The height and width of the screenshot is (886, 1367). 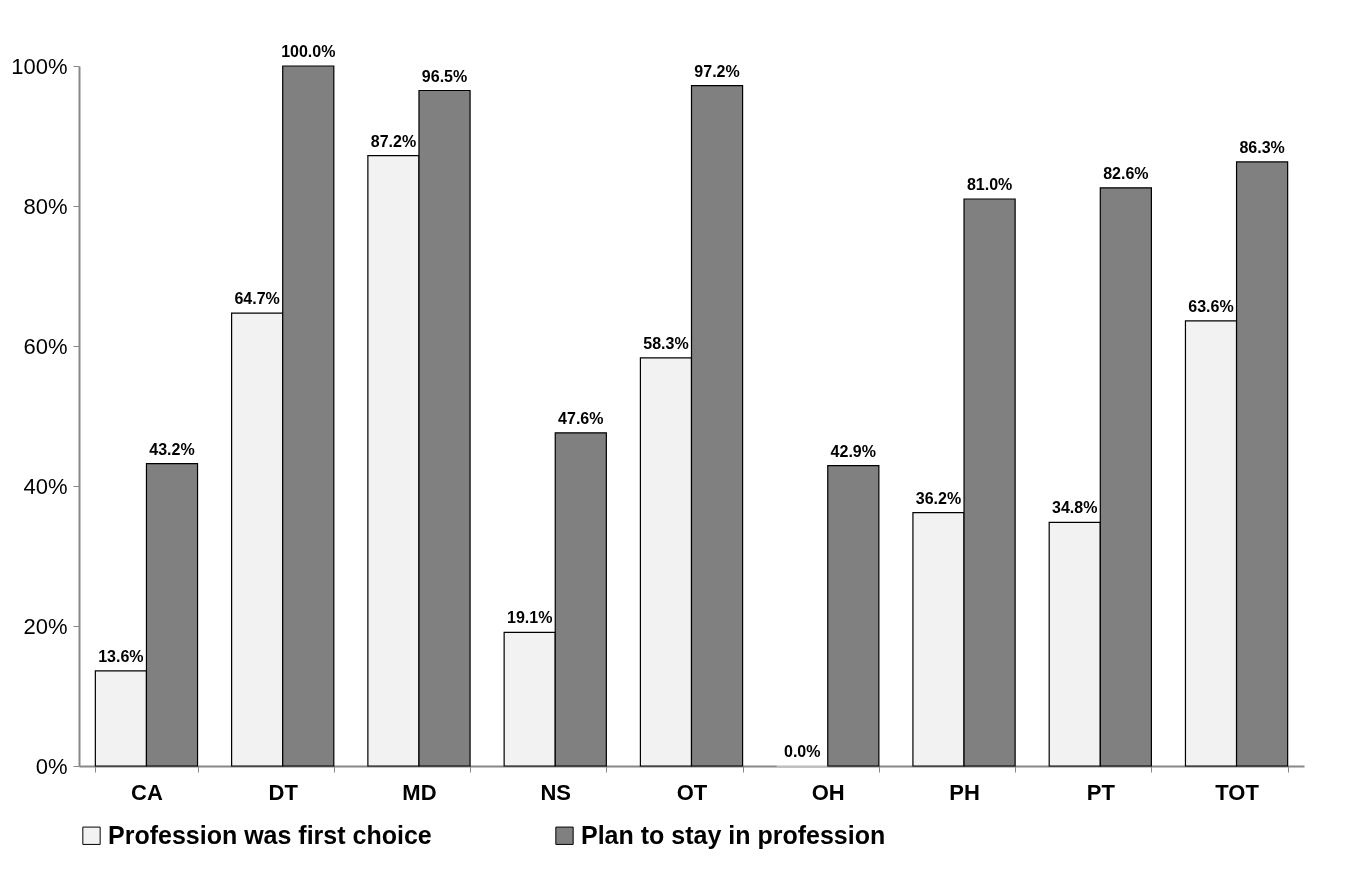 I want to click on x-tick-label: TOT, so click(x=1237, y=792).